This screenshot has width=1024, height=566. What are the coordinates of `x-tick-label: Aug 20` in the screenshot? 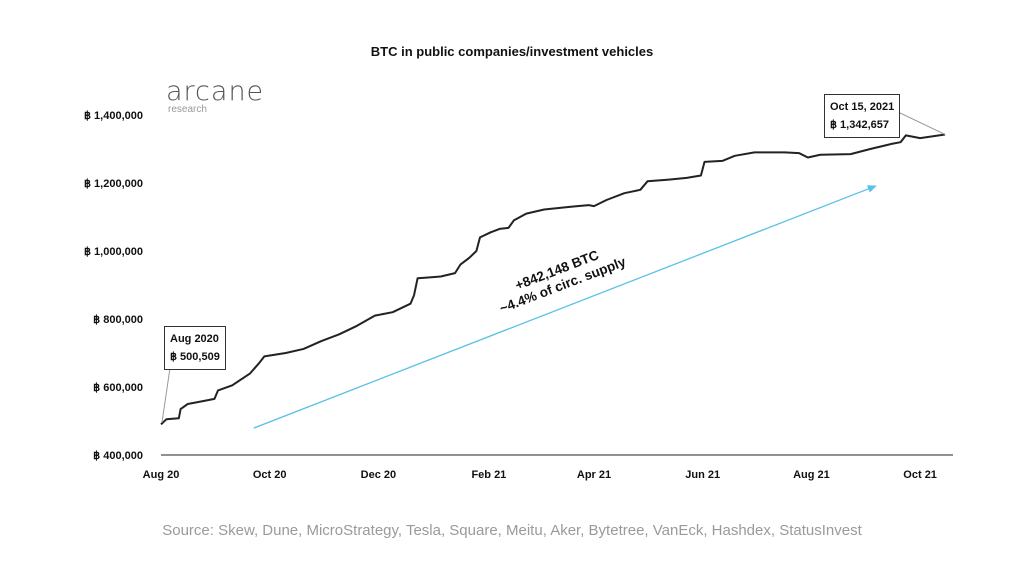 It's located at (161, 475).